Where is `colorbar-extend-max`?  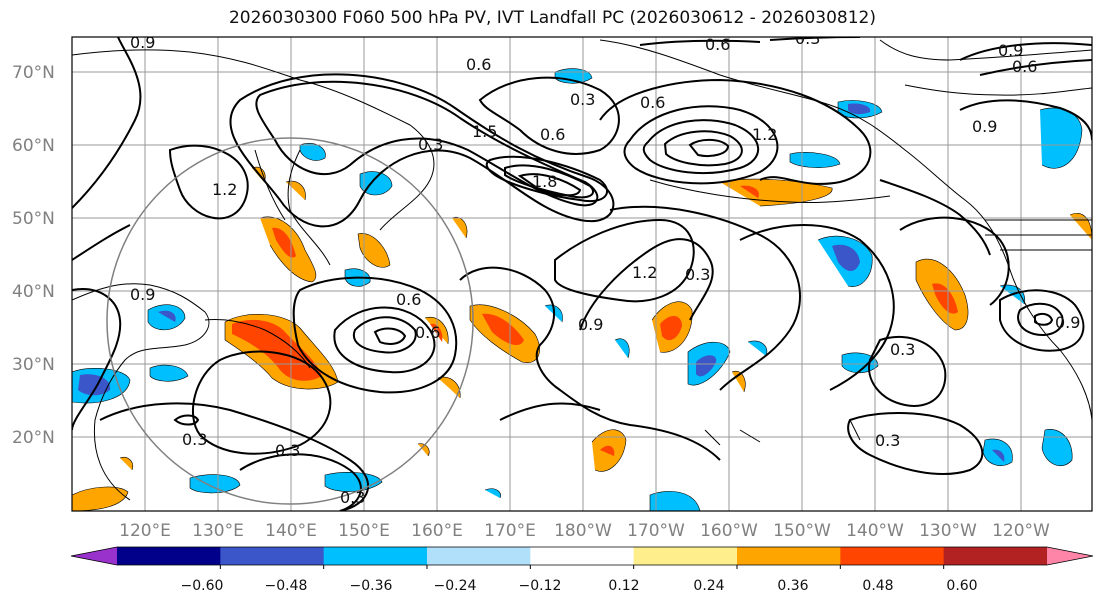 colorbar-extend-max is located at coordinates (1070, 556).